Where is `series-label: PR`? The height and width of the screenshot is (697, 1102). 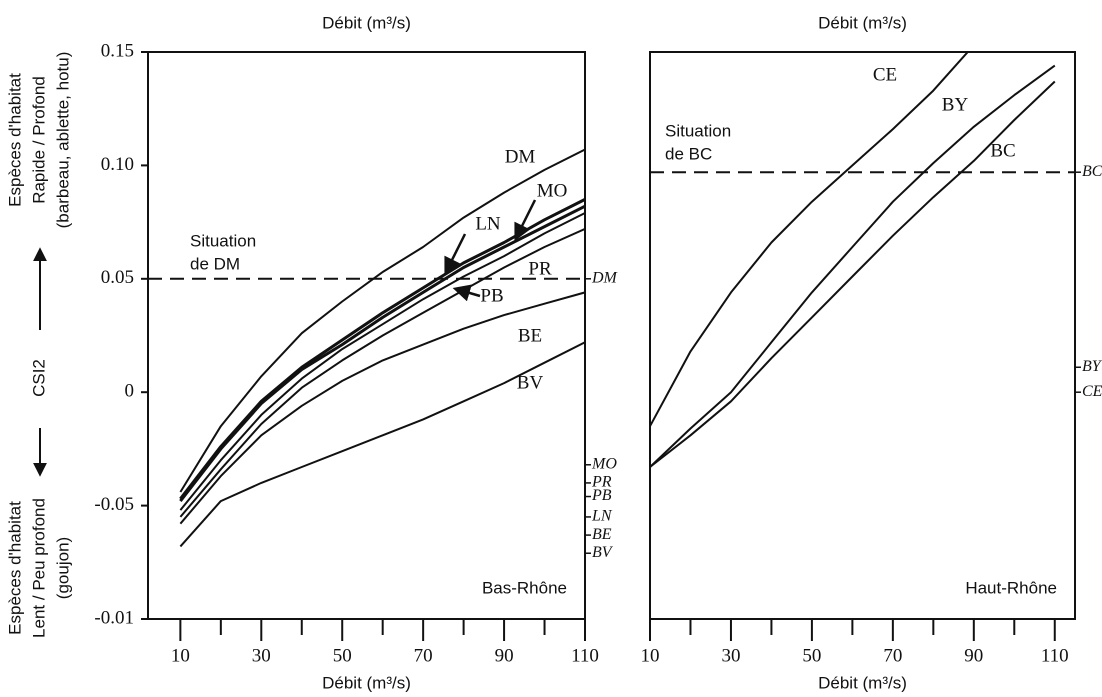
series-label: PR is located at coordinates (540, 268).